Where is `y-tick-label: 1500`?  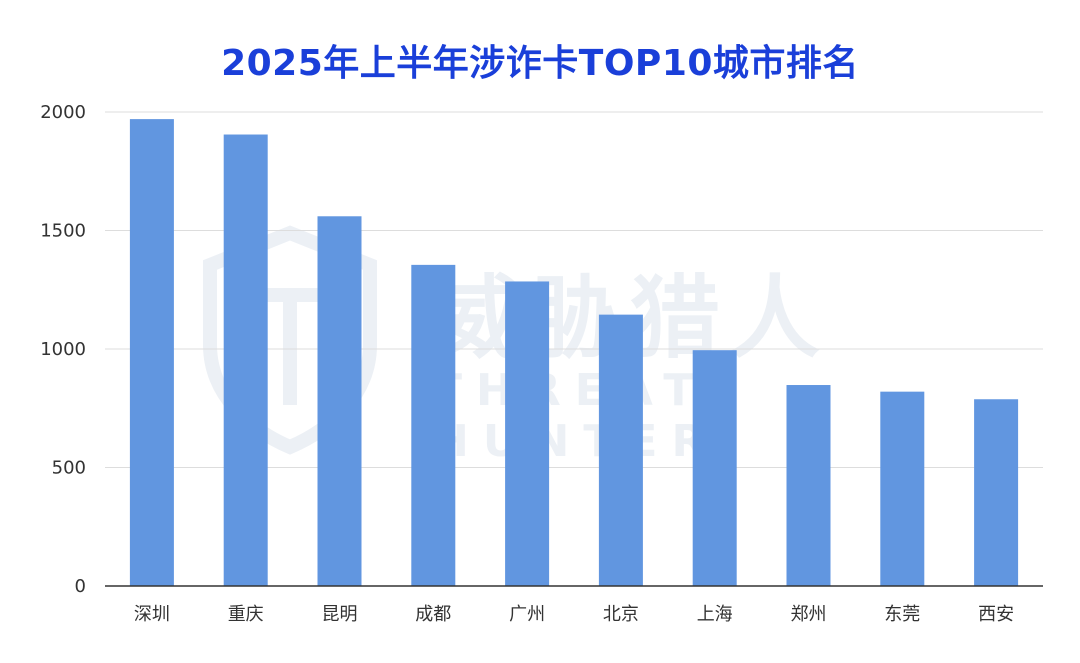
y-tick-label: 1500 is located at coordinates (63, 231).